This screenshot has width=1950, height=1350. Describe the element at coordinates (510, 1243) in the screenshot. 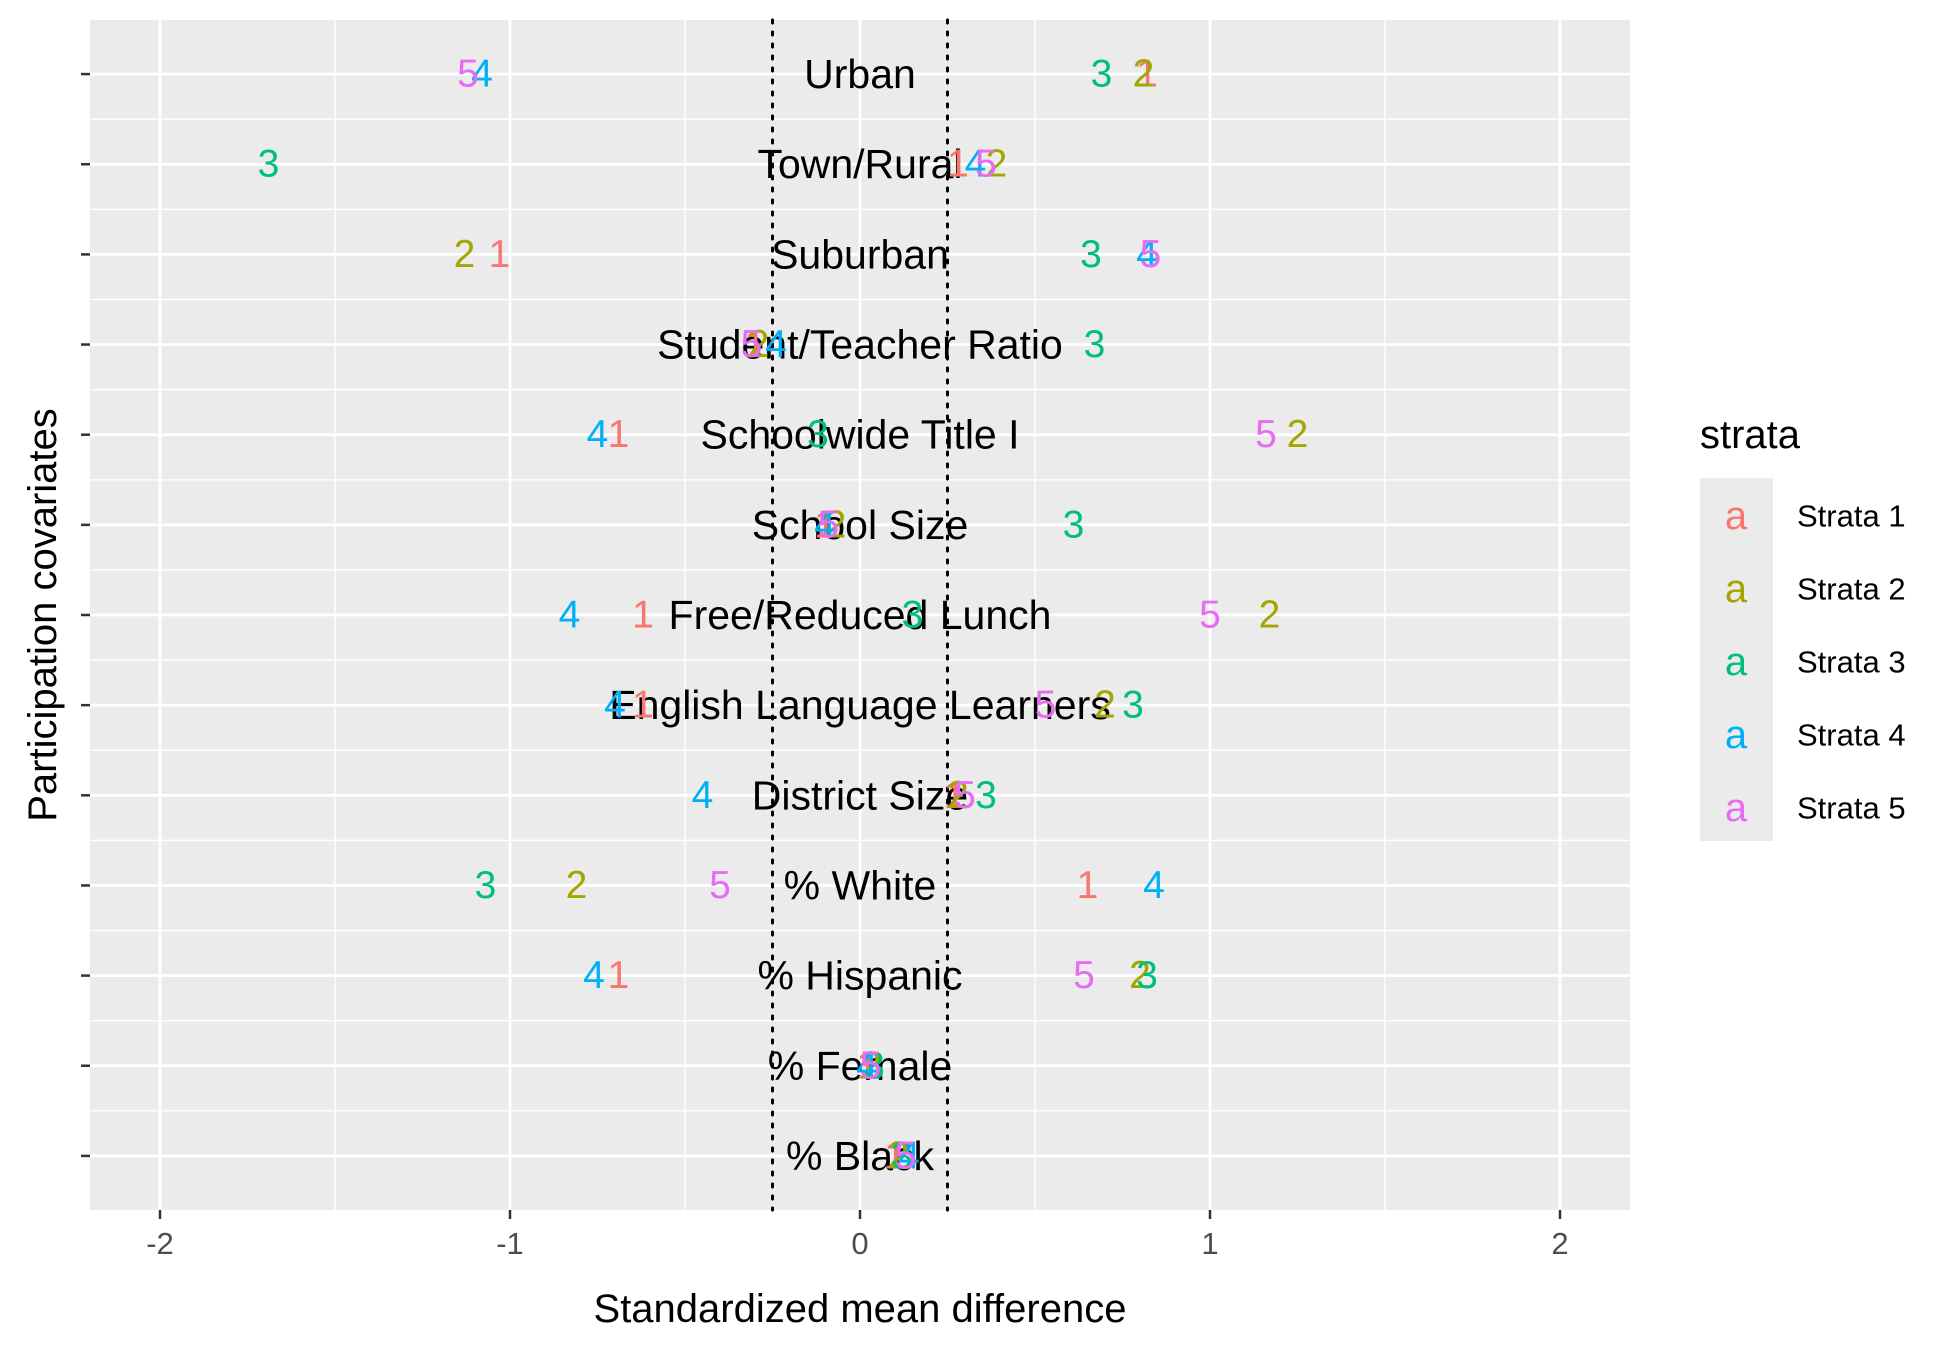

I see `x-tick-label: -1` at that location.